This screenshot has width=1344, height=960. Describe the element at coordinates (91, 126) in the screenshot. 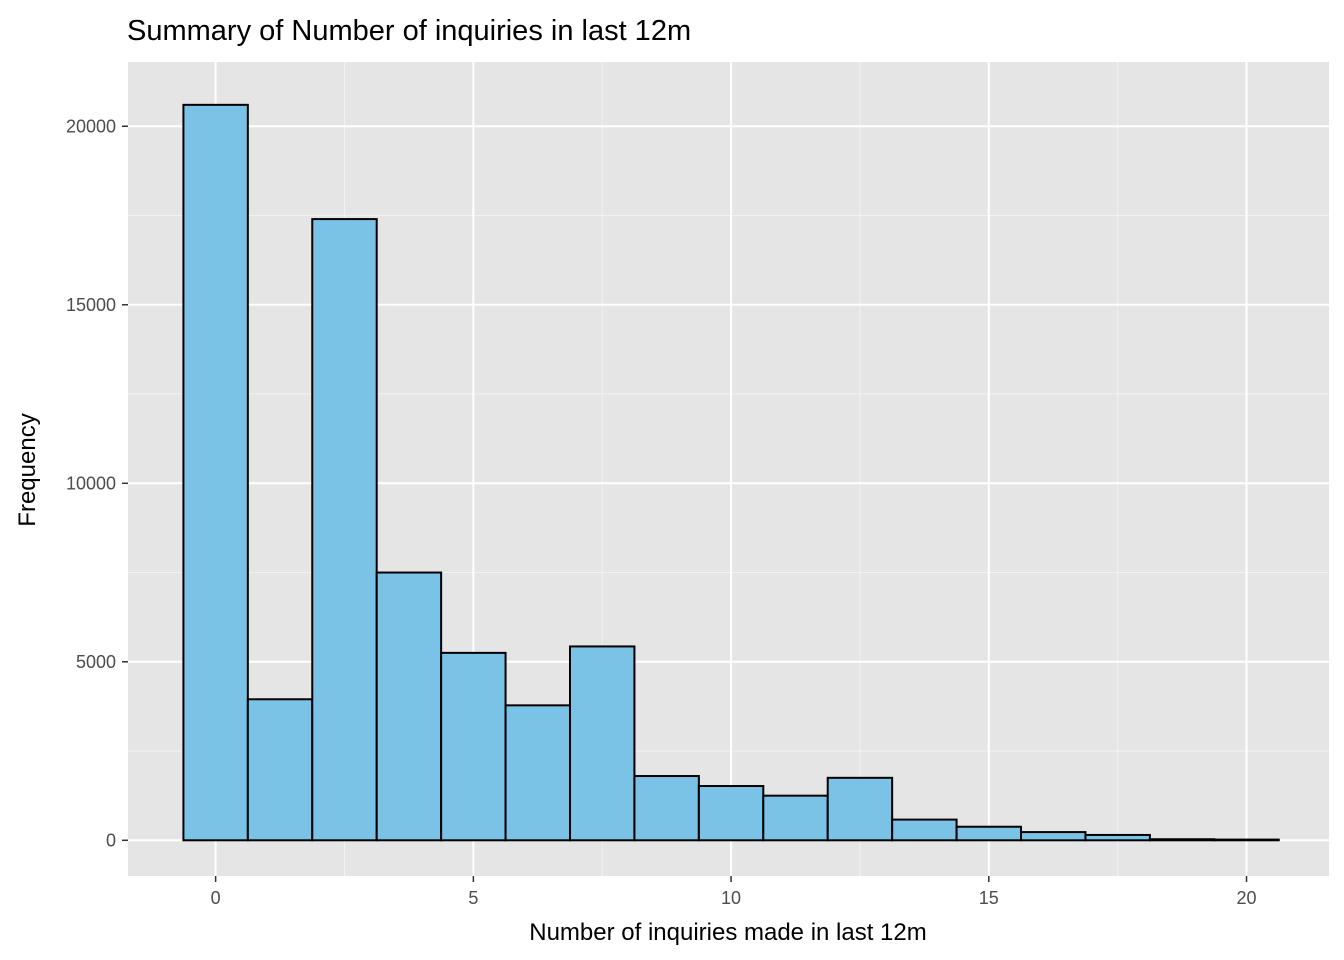

I see `y-tick-label: 20000` at that location.